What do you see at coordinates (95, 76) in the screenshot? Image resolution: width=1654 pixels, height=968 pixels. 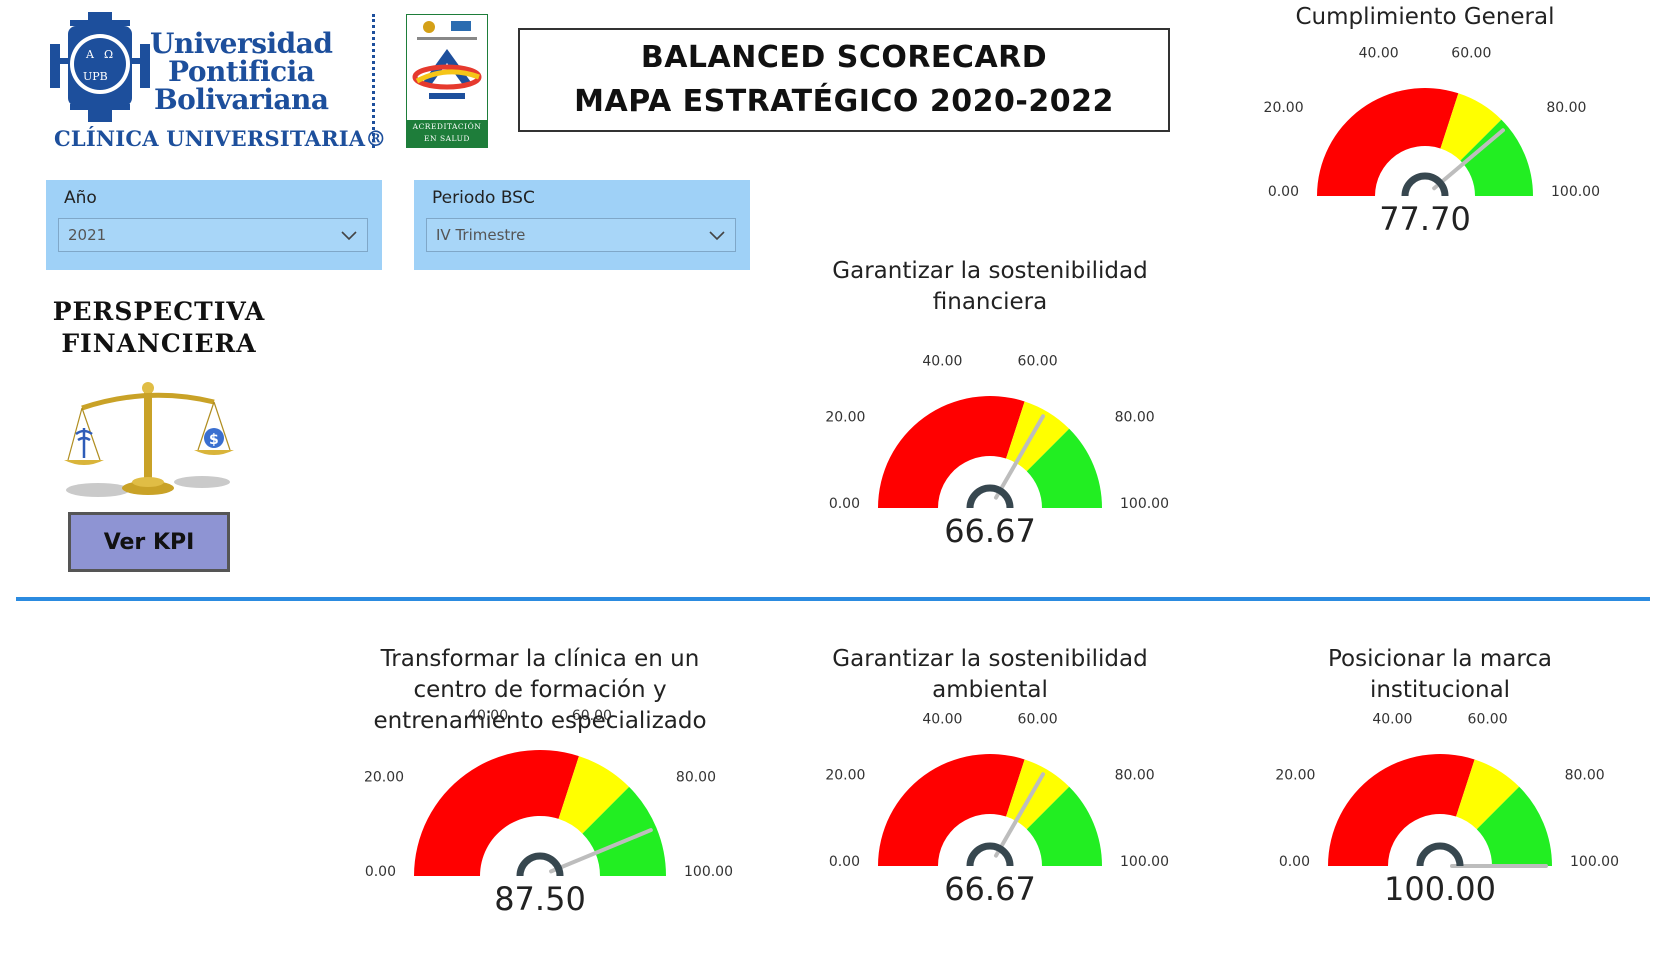 I see `svg-text: UPB` at bounding box center [95, 76].